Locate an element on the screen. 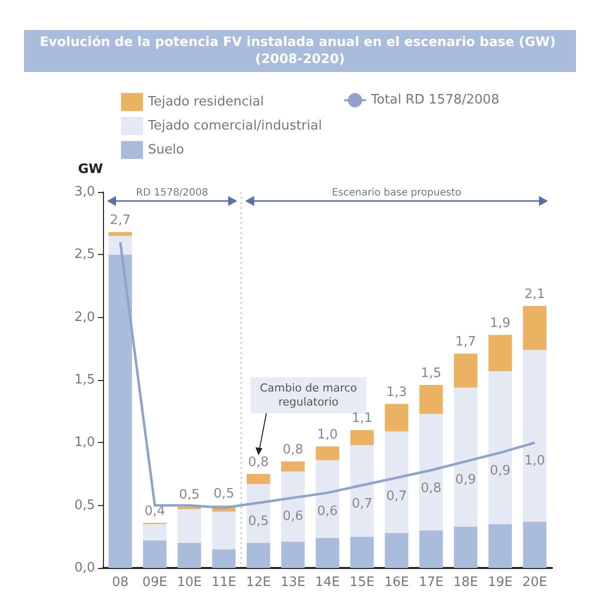 Image resolution: width=600 pixels, height=603 pixels. y-tick-label: 0,0 is located at coordinates (84, 568).